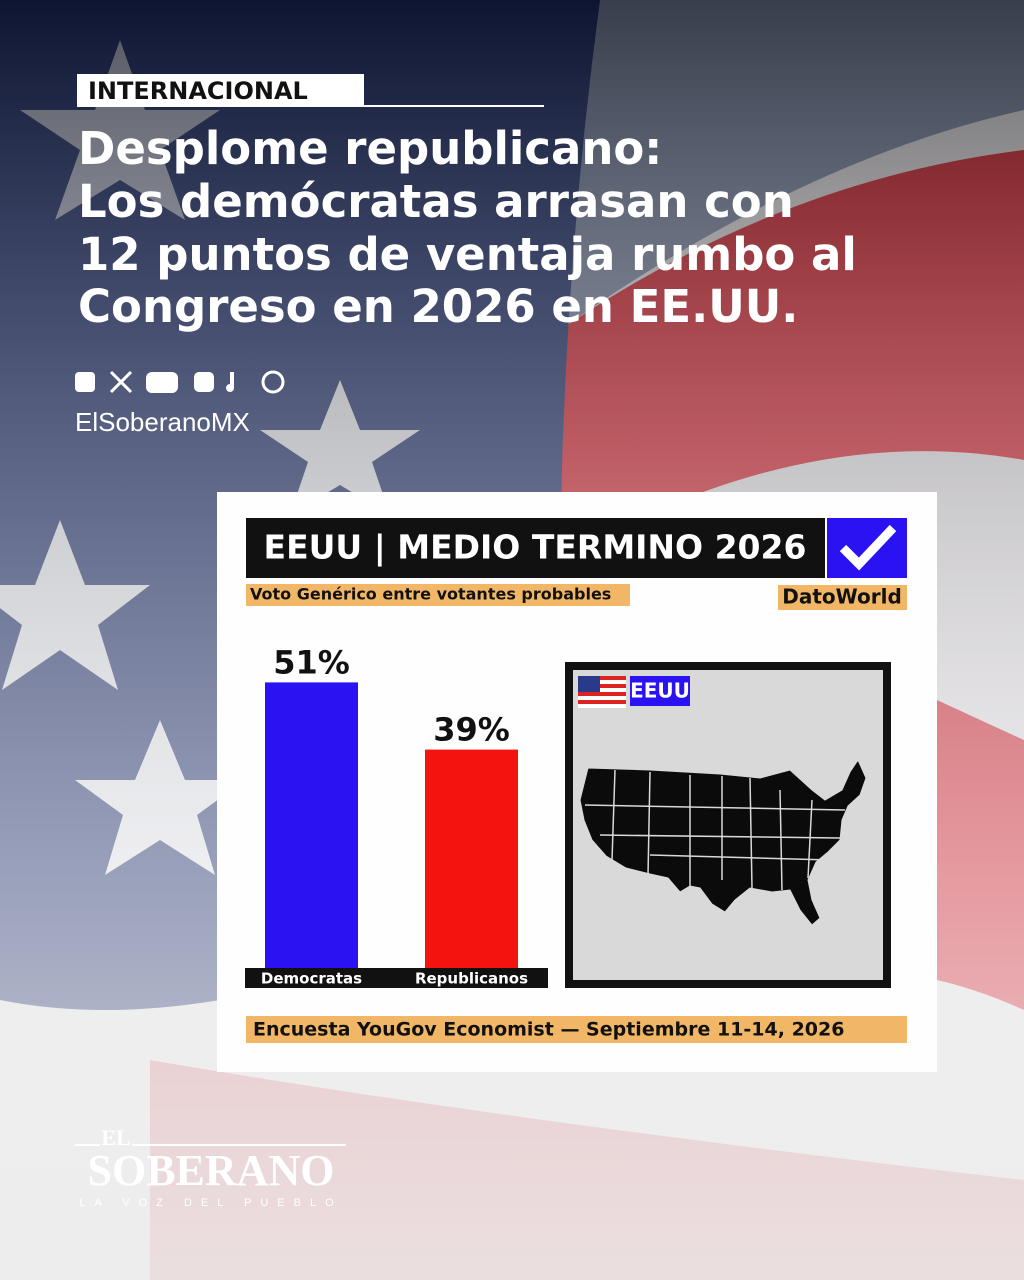 This screenshot has width=1024, height=1280. I want to click on chart-subtitle: Voto Genérico entre votantes probables, so click(430, 594).